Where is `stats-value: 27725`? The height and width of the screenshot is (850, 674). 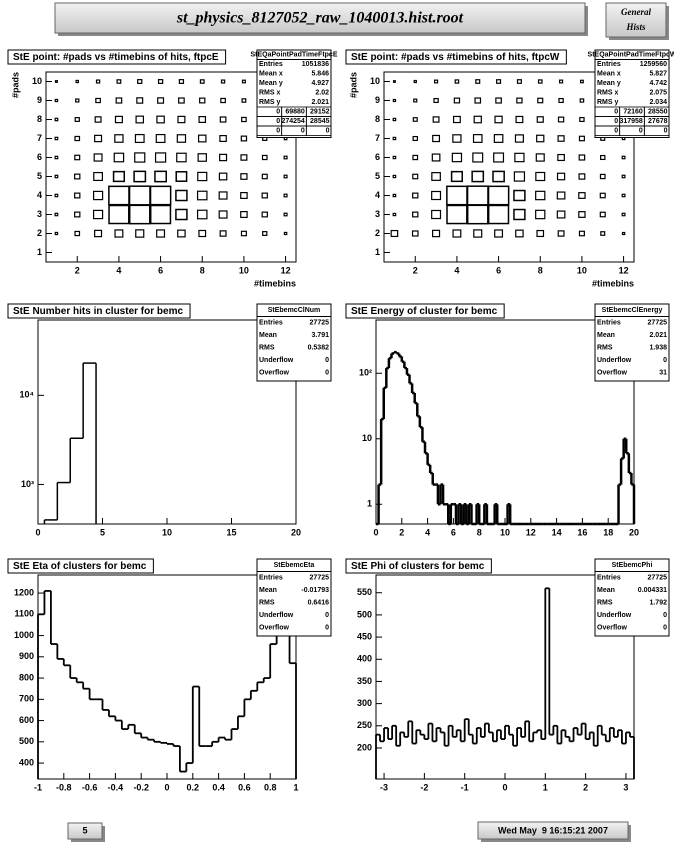 stats-value: 27725 is located at coordinates (320, 323).